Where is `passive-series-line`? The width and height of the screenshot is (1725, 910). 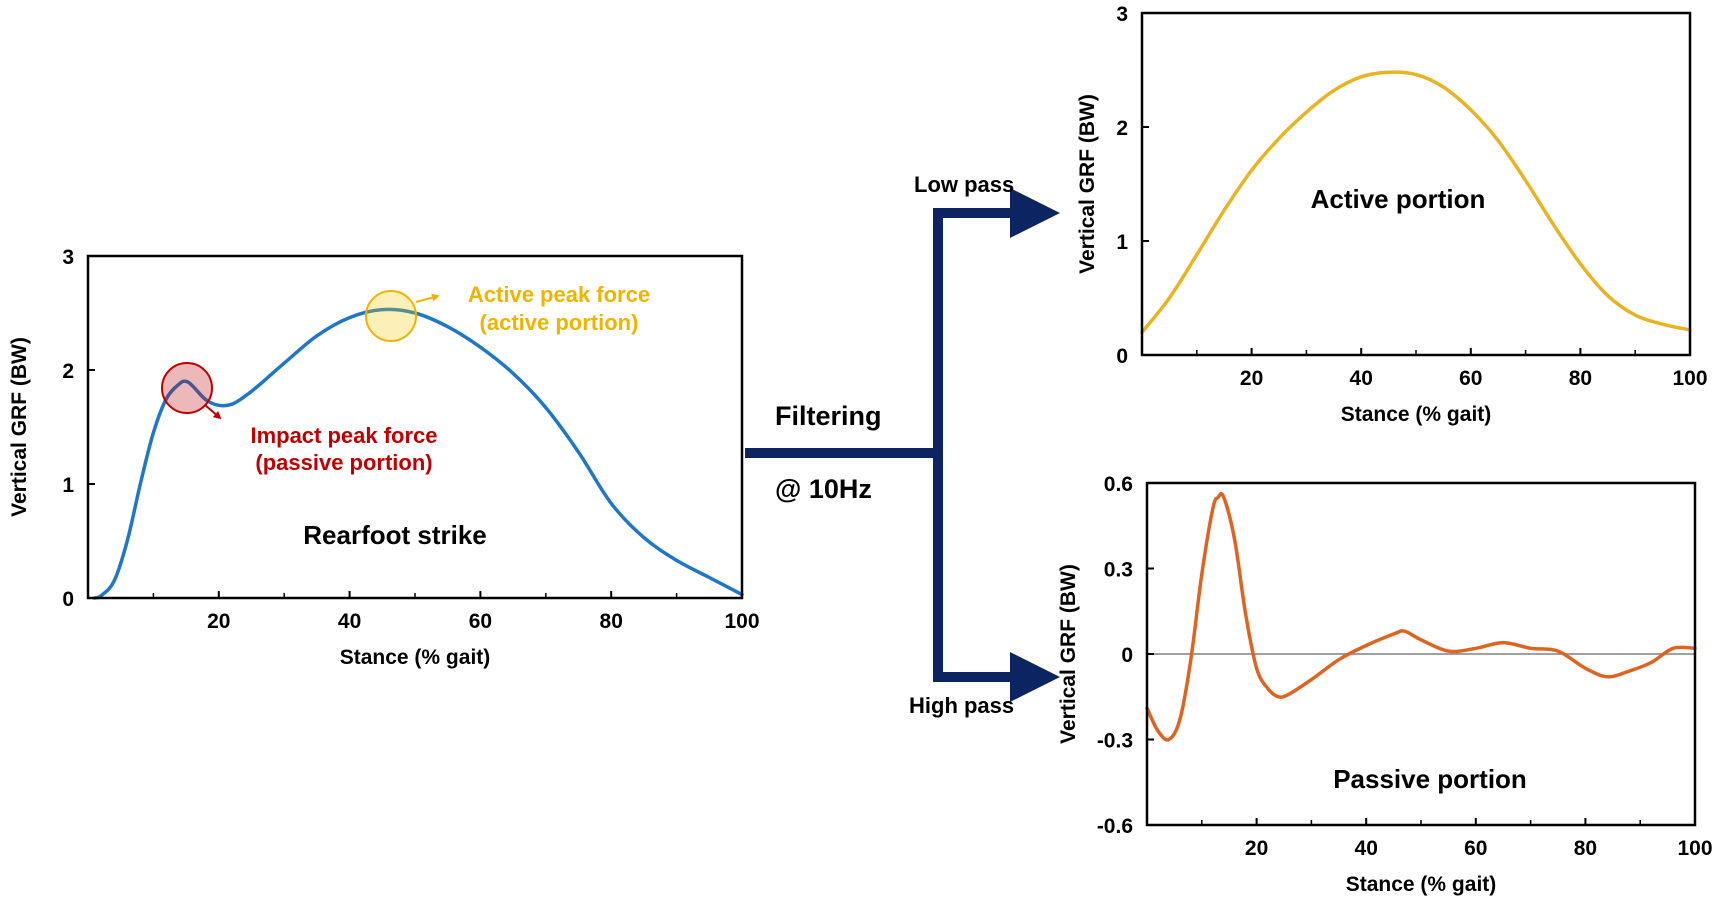
passive-series-line is located at coordinates (1421, 616).